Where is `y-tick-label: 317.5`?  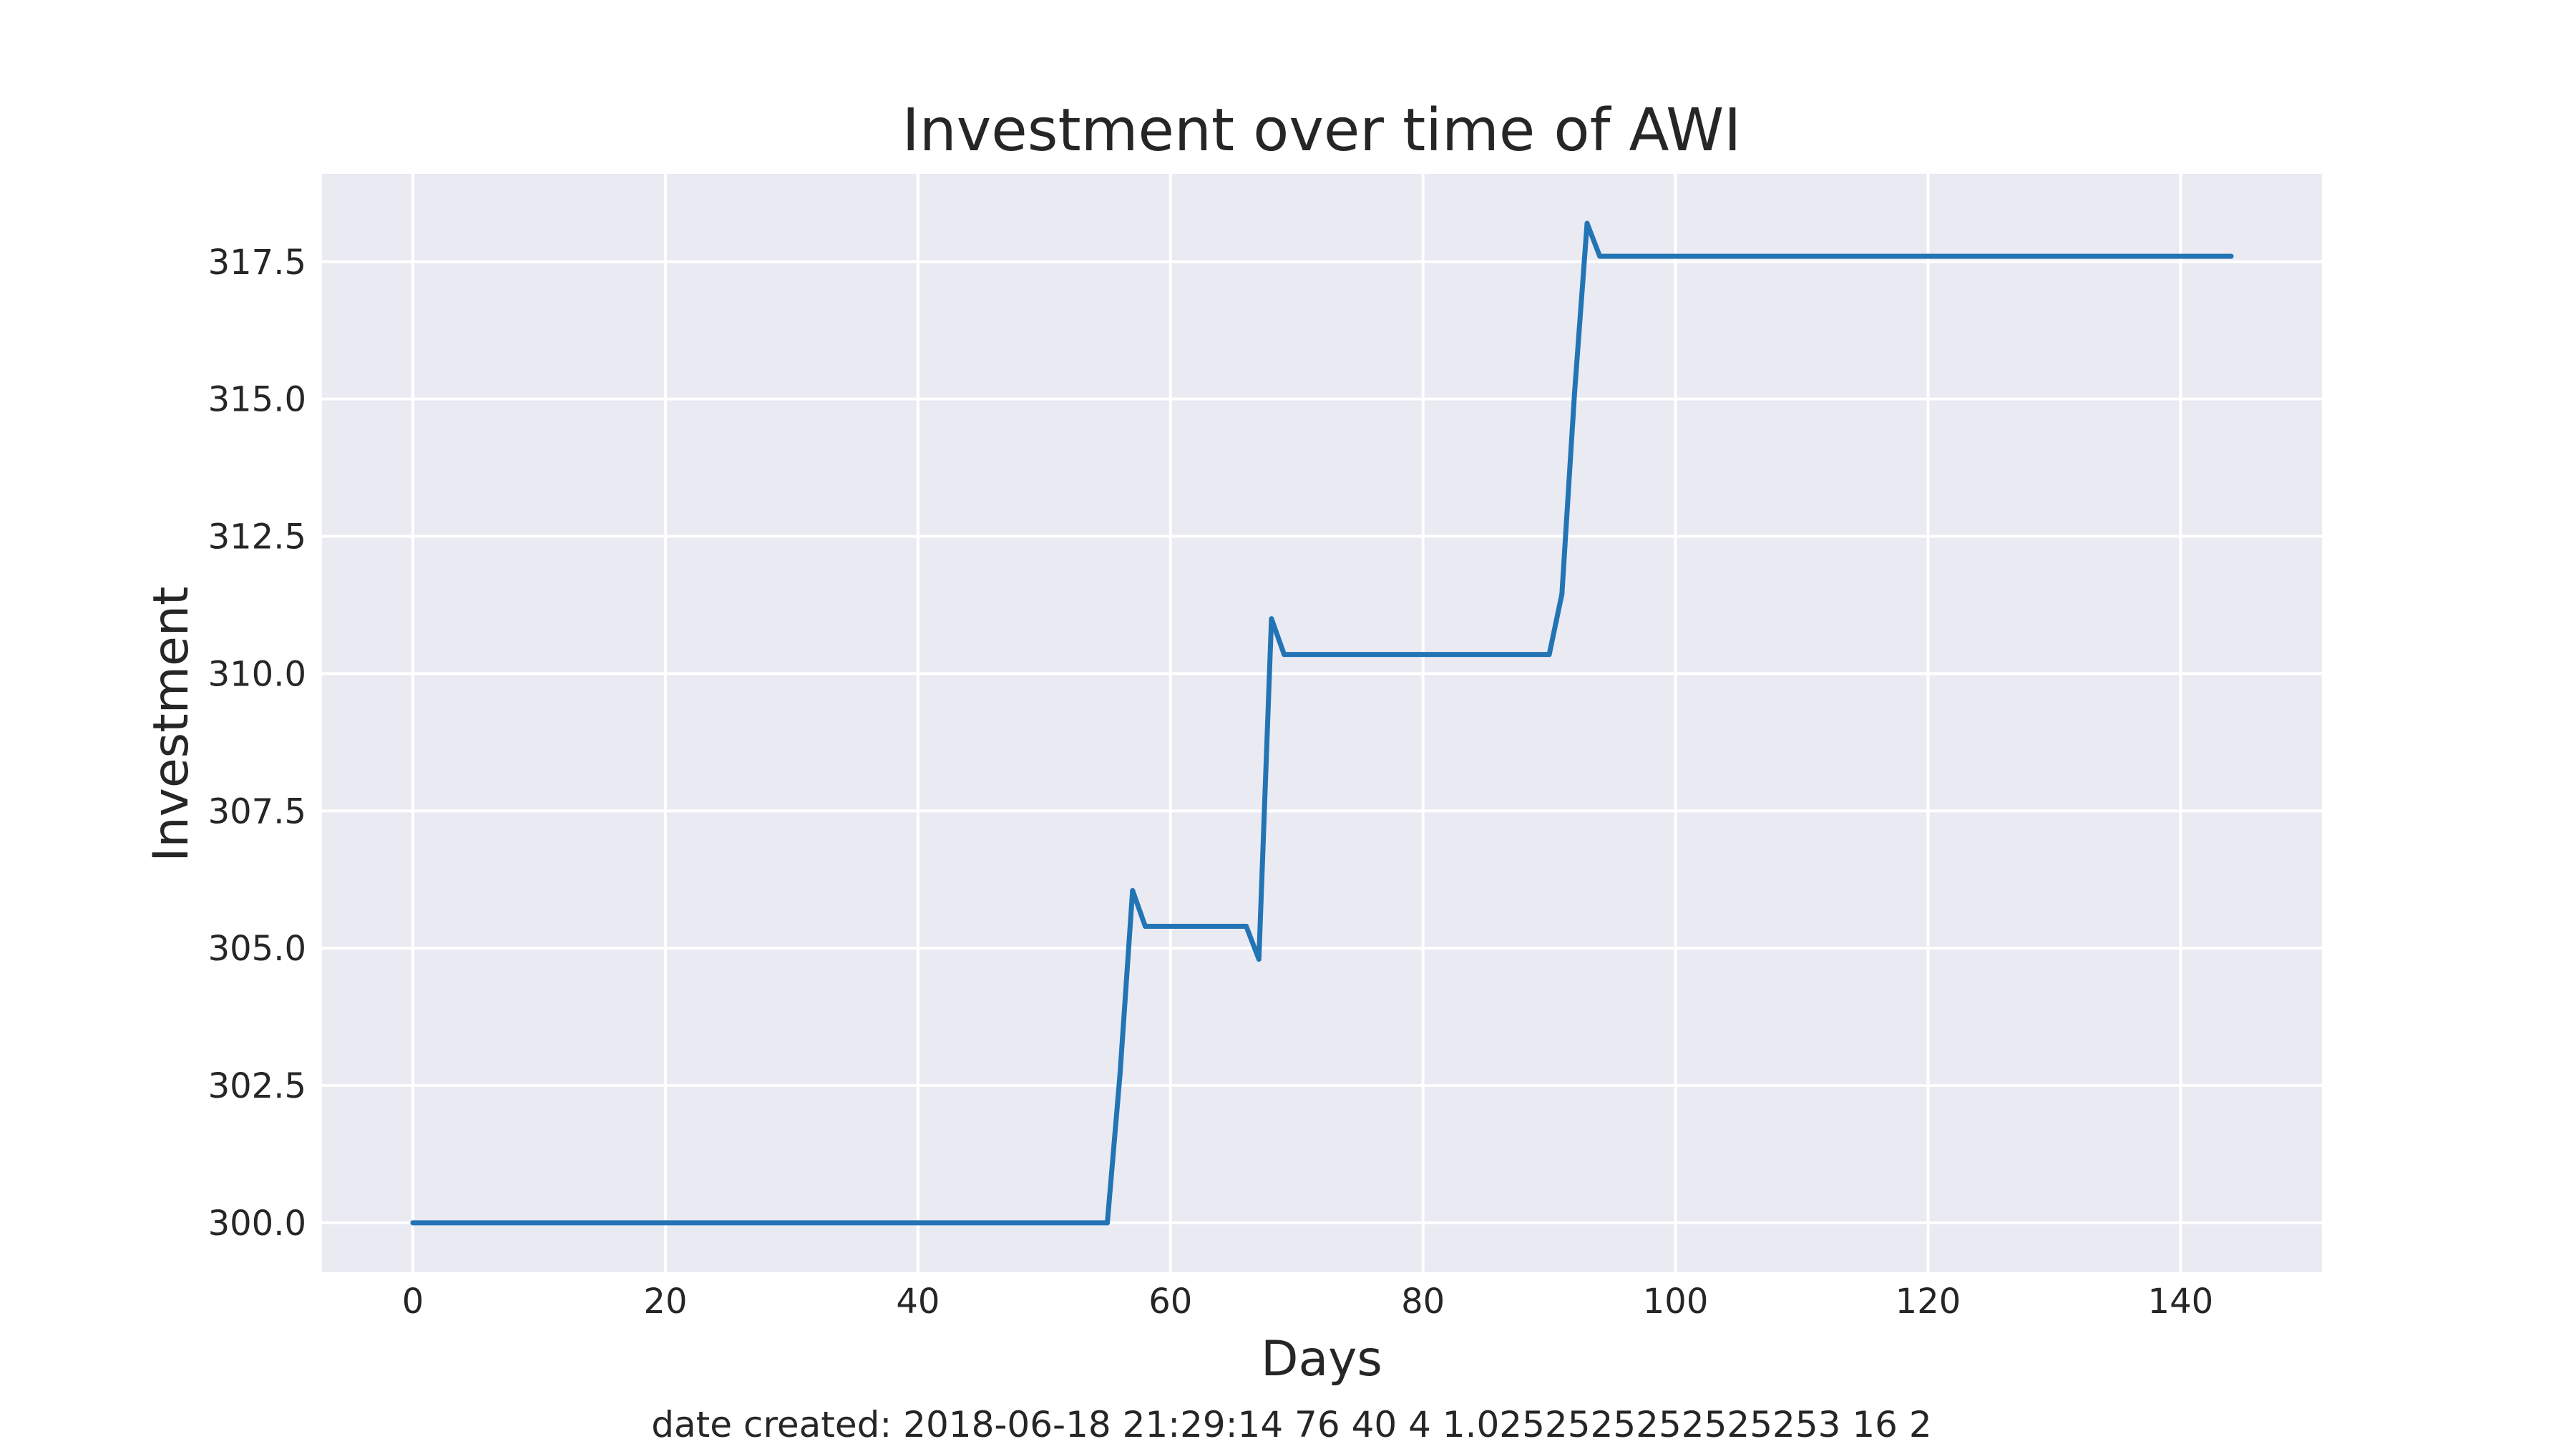
y-tick-label: 317.5 is located at coordinates (257, 263).